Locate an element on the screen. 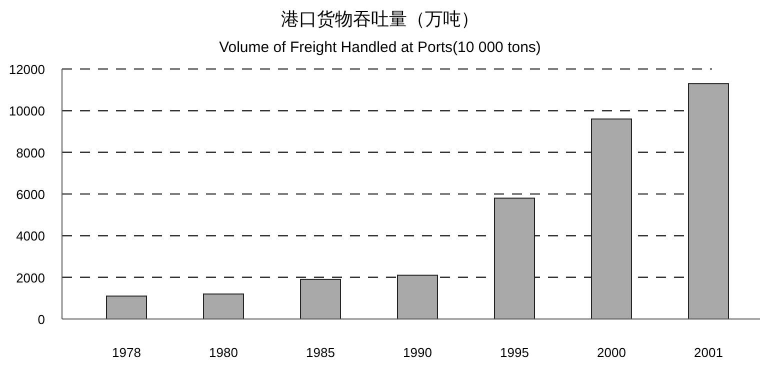 This screenshot has width=760, height=372. x-tick-label: 2000 is located at coordinates (611, 352).